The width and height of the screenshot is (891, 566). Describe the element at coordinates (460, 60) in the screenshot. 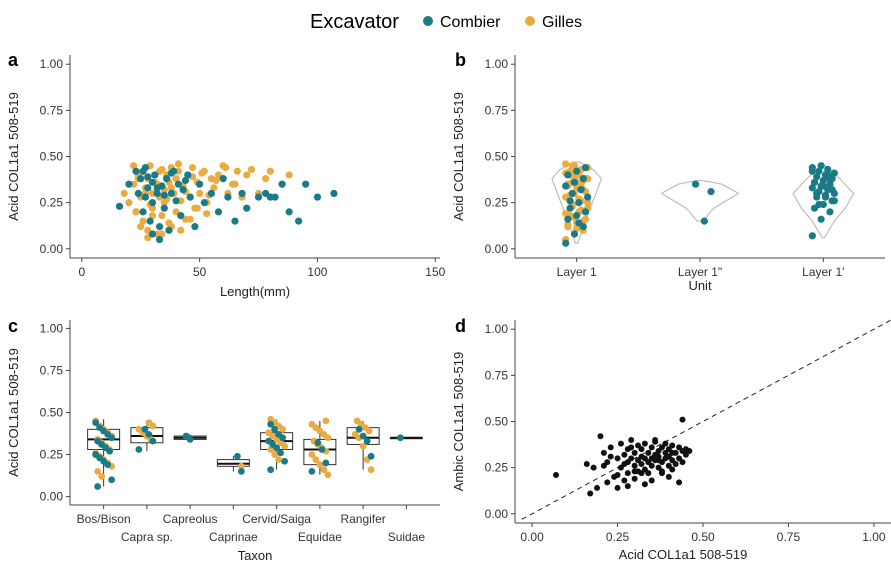

I see `panel-letter-b: b` at that location.